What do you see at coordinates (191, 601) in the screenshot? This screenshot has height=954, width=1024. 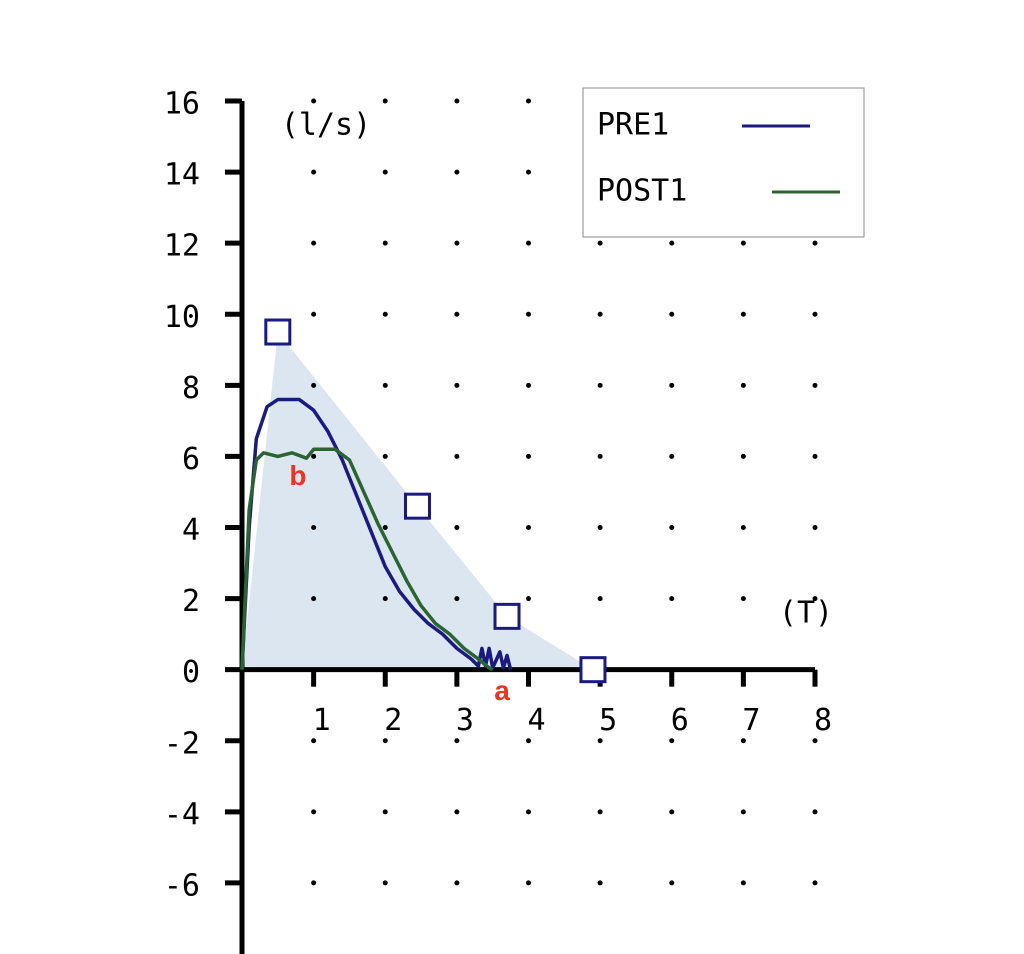 I see `y-tick-label: 2` at bounding box center [191, 601].